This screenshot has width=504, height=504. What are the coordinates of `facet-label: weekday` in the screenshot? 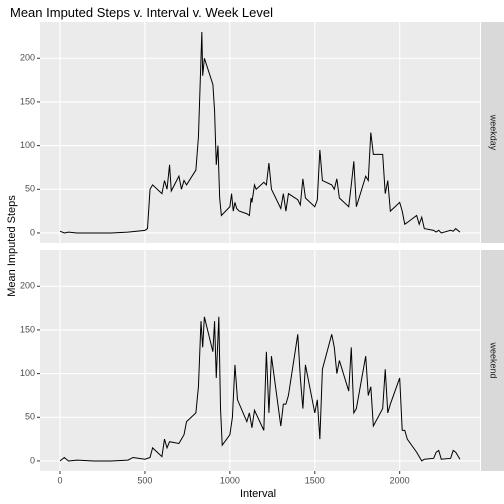 It's located at (494, 132).